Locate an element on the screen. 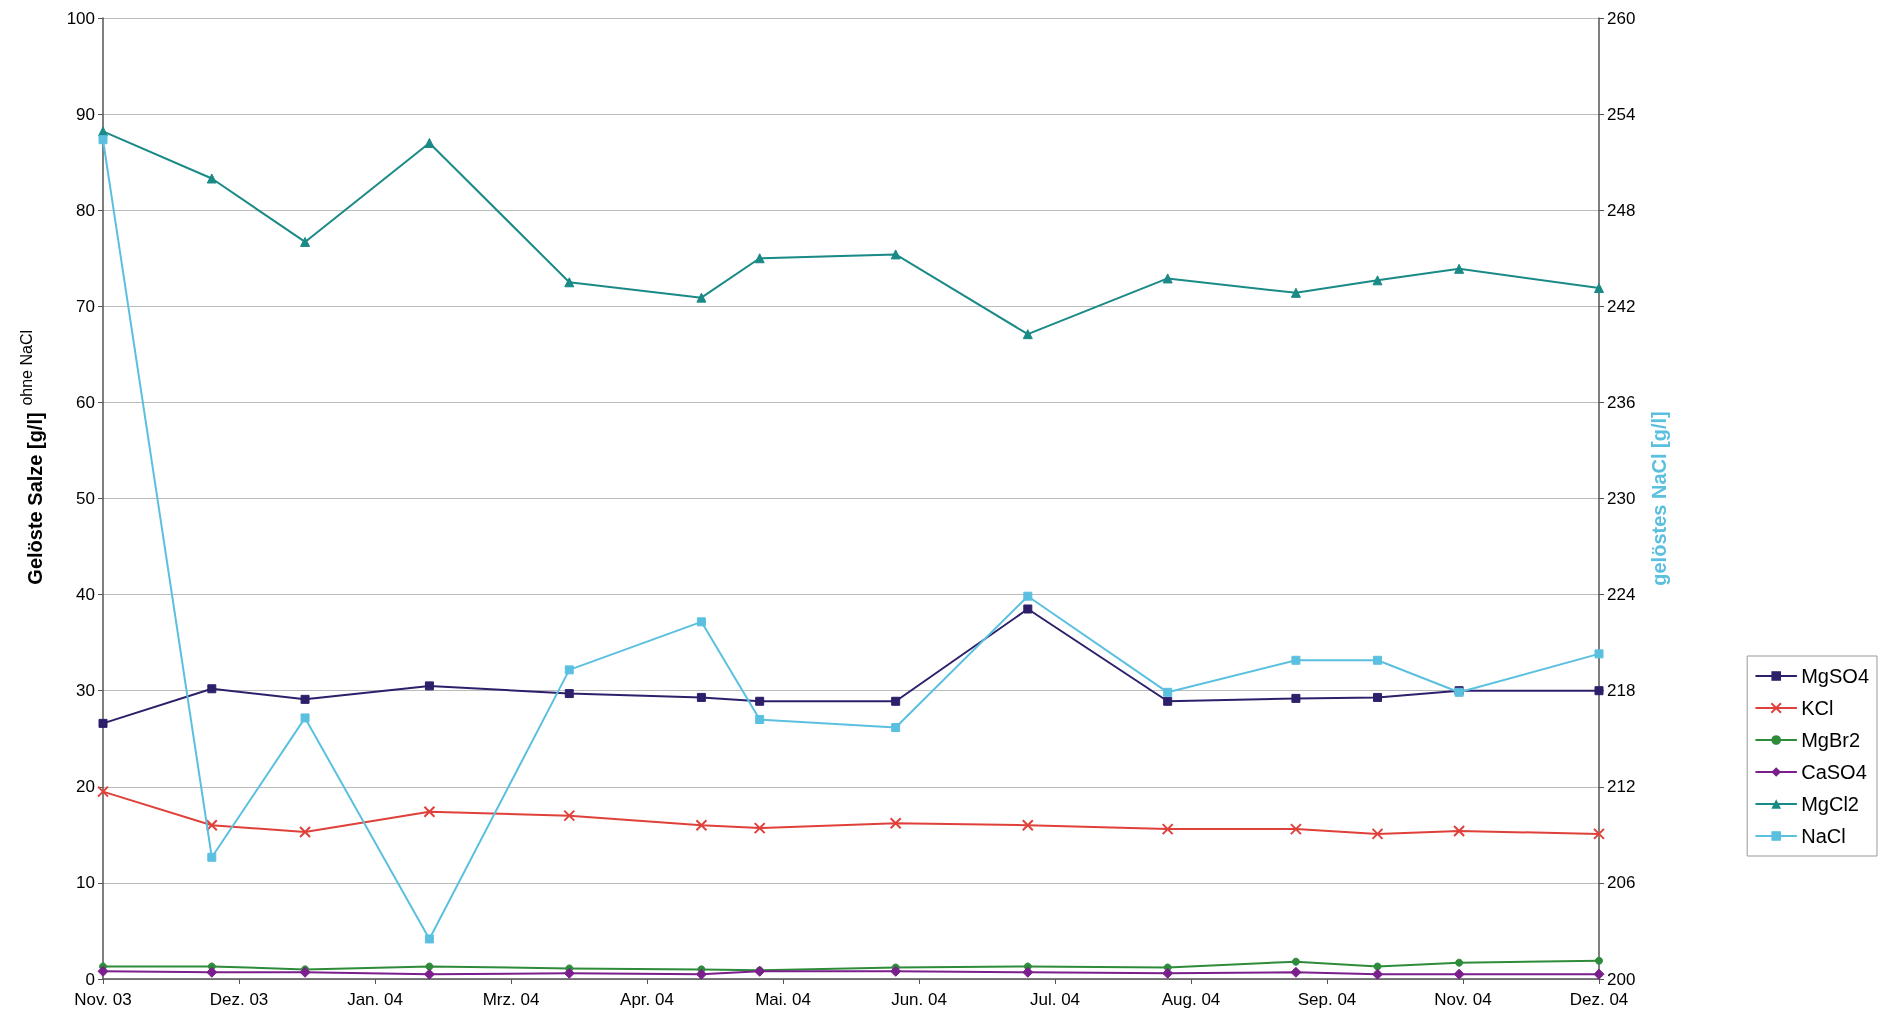 The height and width of the screenshot is (1024, 1881). x-tick-label: Jan. 04 is located at coordinates (375, 999).